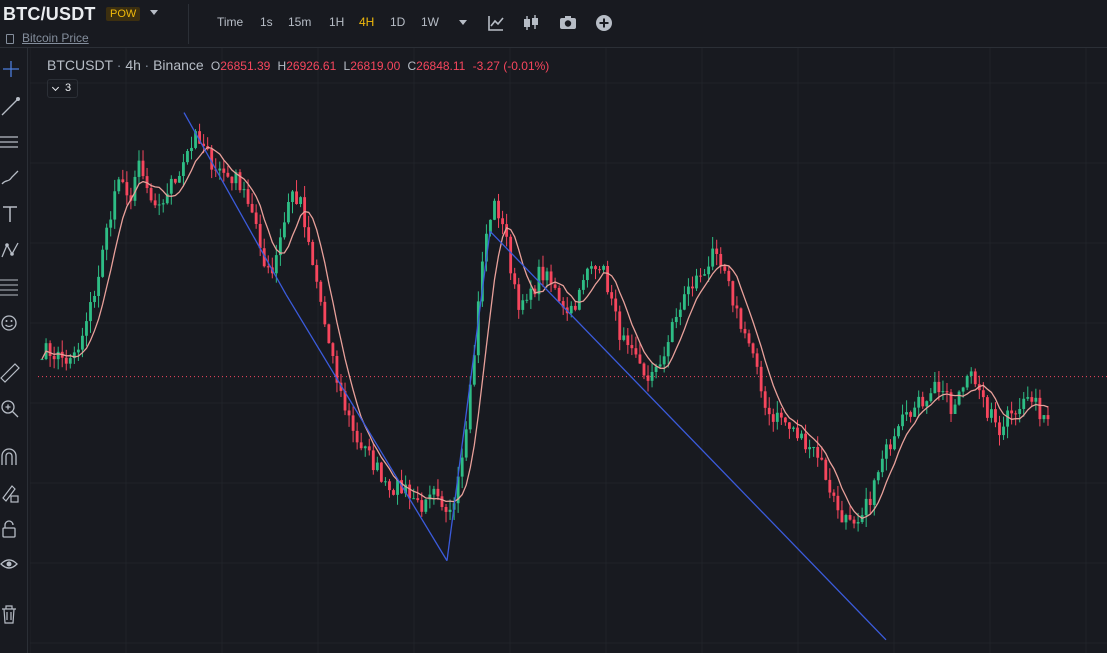 Image resolution: width=1107 pixels, height=653 pixels. I want to click on crosshair-icon, so click(11, 69).